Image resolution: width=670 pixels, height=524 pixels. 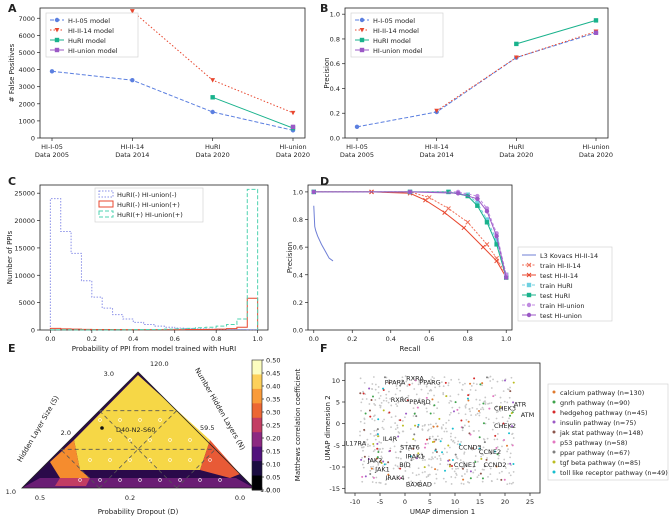 I want to click on panel-label-f: F, so click(x=324, y=348).